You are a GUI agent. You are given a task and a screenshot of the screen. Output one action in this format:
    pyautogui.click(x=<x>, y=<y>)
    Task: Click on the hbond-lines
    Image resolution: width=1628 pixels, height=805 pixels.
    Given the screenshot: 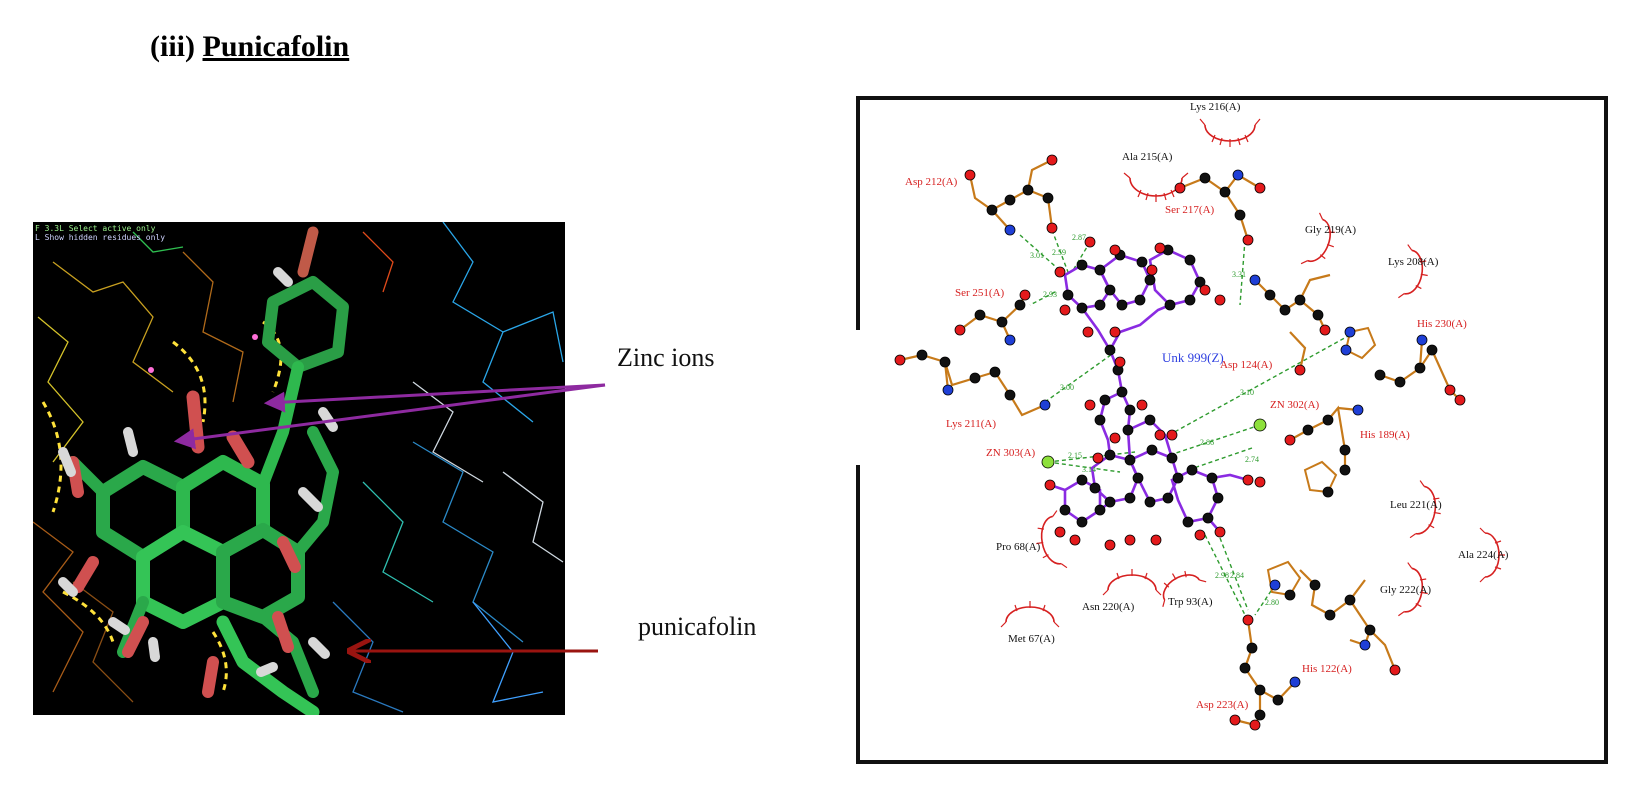 What is the action you would take?
    pyautogui.click(x=1185, y=422)
    